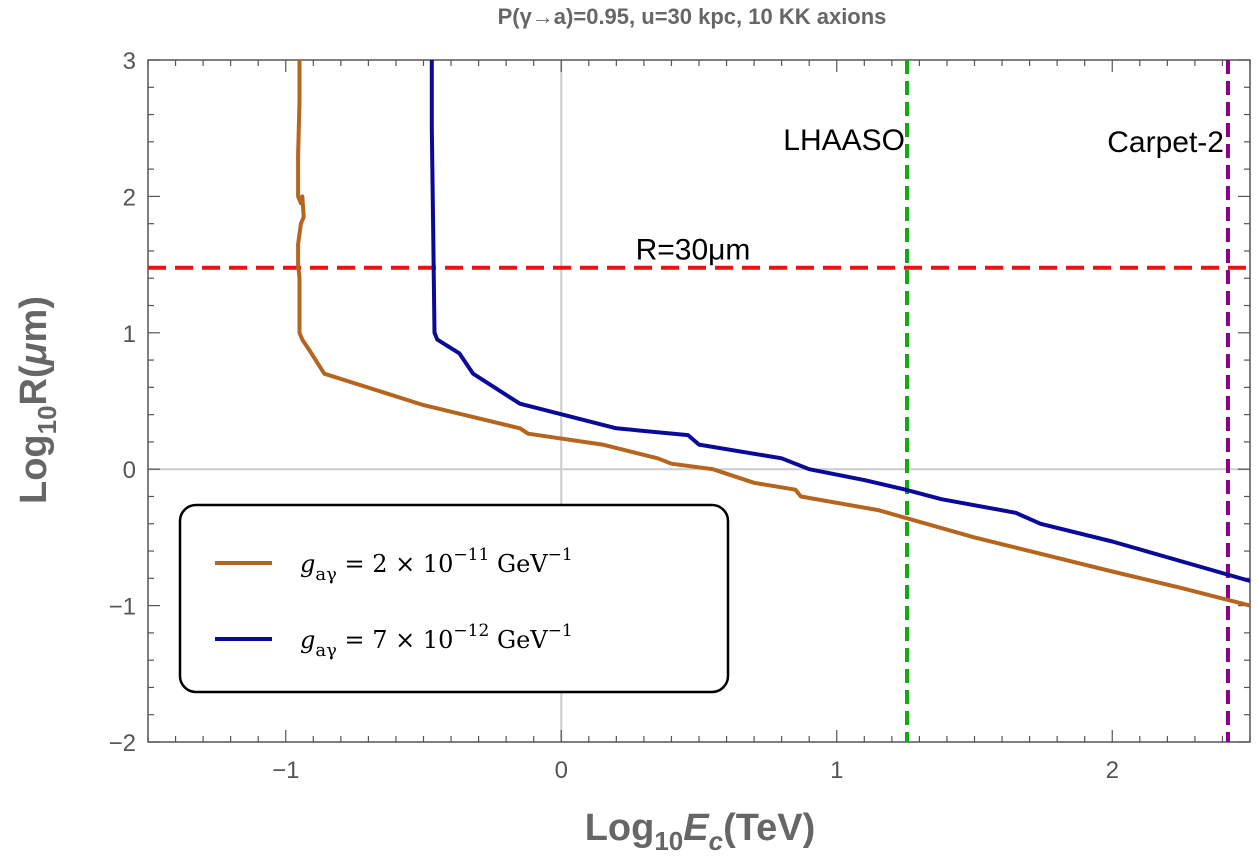 This screenshot has width=1257, height=860. I want to click on axis-label-part: c, so click(716, 841).